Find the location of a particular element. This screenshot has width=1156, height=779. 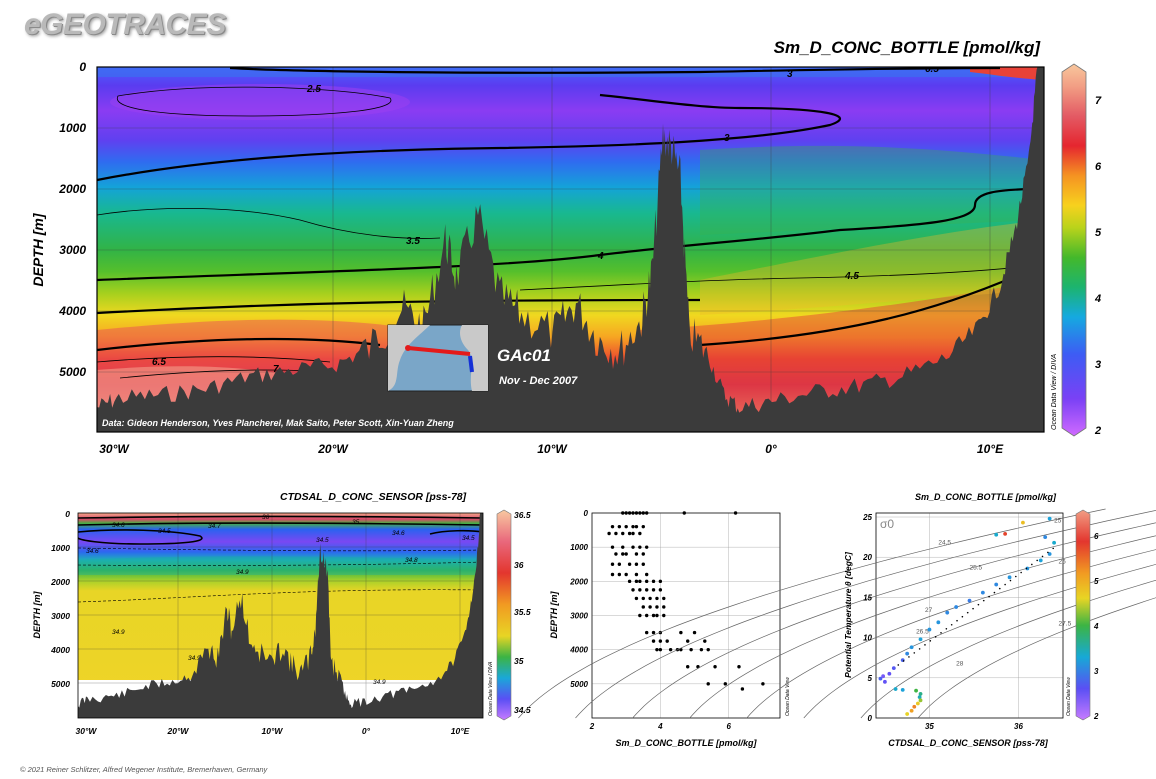

main-colorbar is located at coordinates (1074, 250).